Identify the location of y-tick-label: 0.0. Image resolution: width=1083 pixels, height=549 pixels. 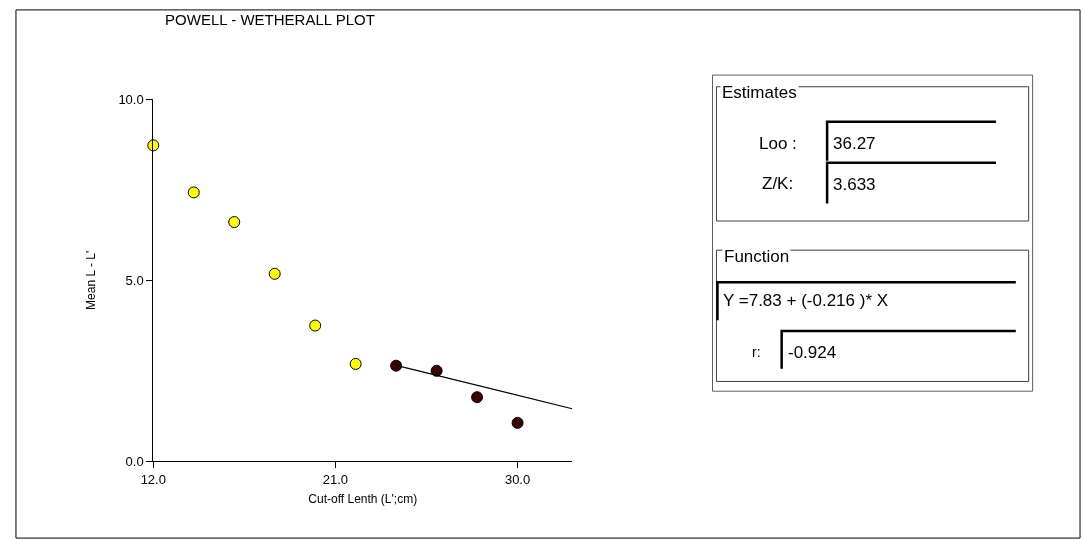
(134, 461).